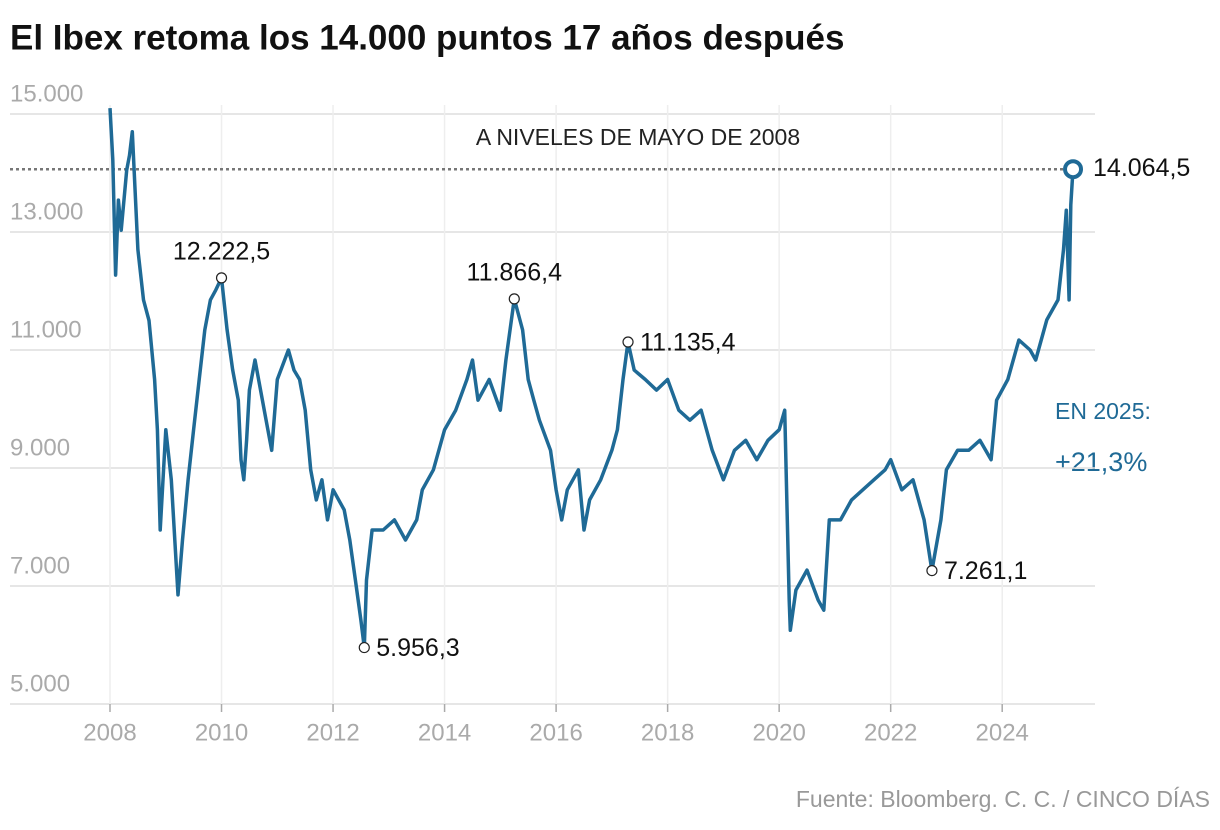 The height and width of the screenshot is (830, 1220). I want to click on source: Fuente: Bloomberg. C. C. / CINCO DÍAS, so click(1003, 799).